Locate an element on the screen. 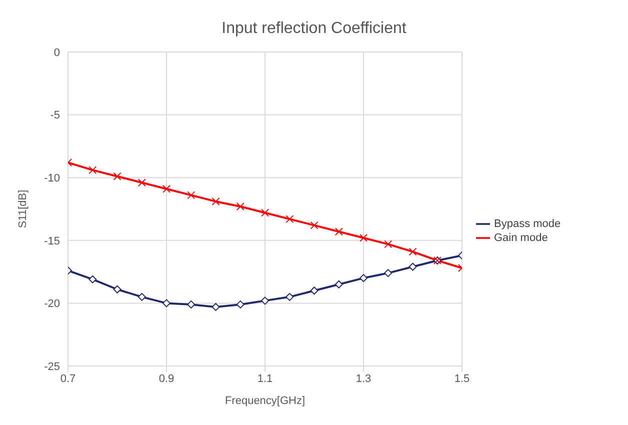 The image size is (628, 425). x-tick-label: 0.9 is located at coordinates (166, 378).